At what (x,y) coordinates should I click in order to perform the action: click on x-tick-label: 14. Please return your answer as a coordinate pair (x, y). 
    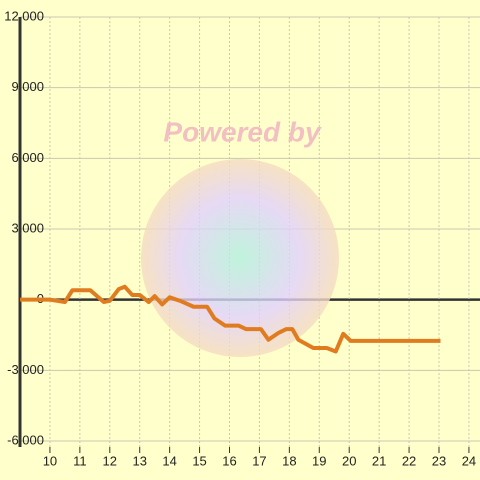
    Looking at the image, I should click on (169, 460).